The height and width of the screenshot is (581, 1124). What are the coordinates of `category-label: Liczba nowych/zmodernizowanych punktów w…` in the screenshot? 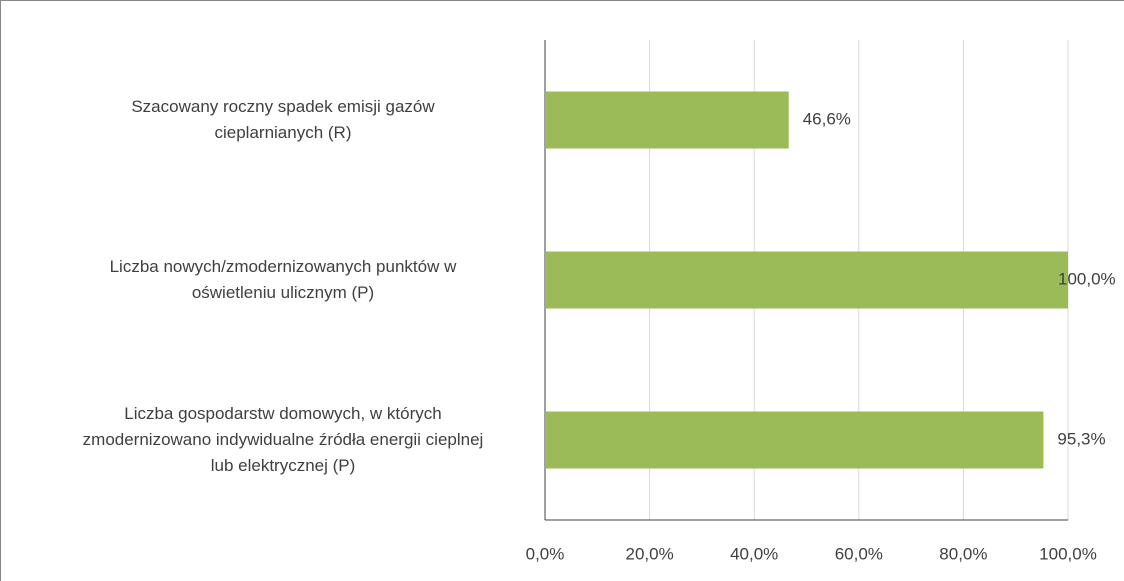 It's located at (283, 279).